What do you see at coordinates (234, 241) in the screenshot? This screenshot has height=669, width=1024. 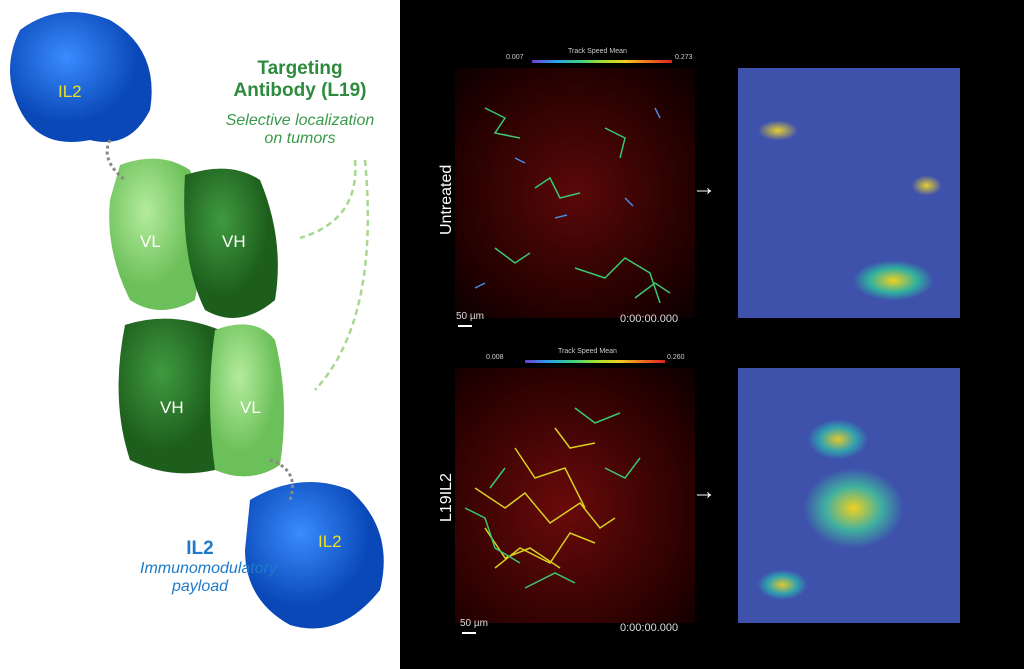 I see `vh-top-label: VH` at bounding box center [234, 241].